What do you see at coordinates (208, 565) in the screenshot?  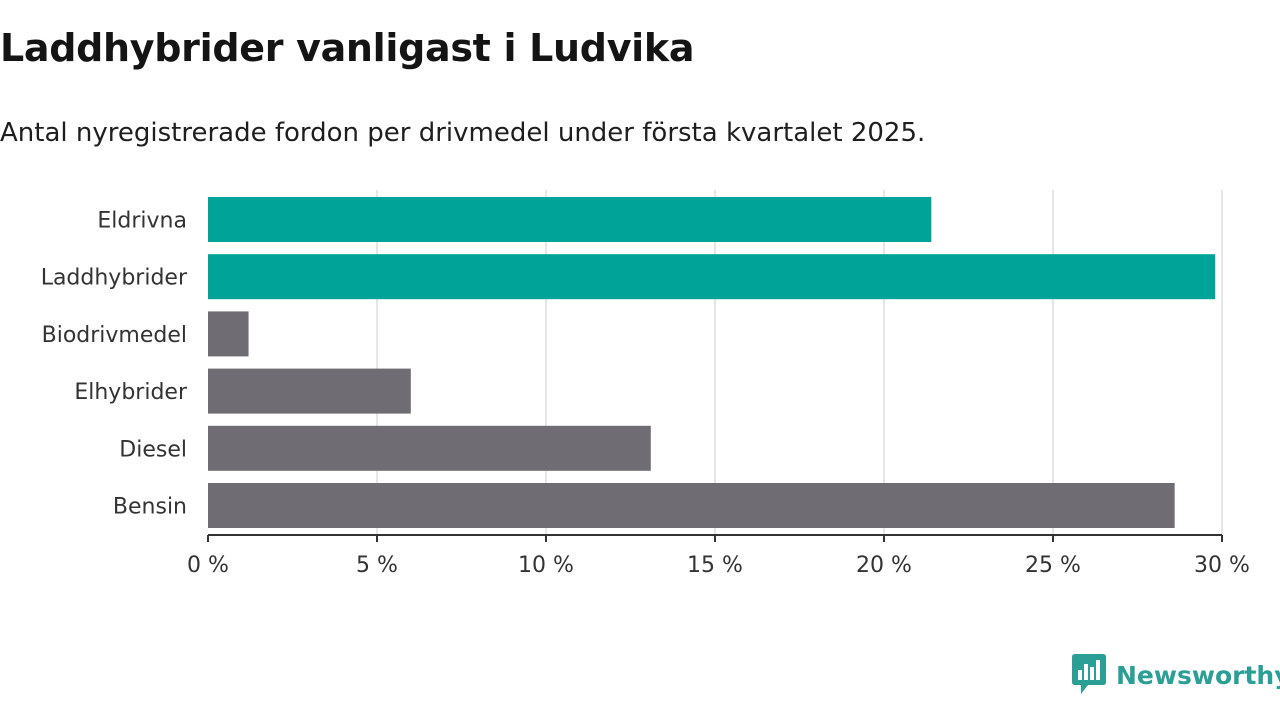 I see `x-tick-label: 0 %` at bounding box center [208, 565].